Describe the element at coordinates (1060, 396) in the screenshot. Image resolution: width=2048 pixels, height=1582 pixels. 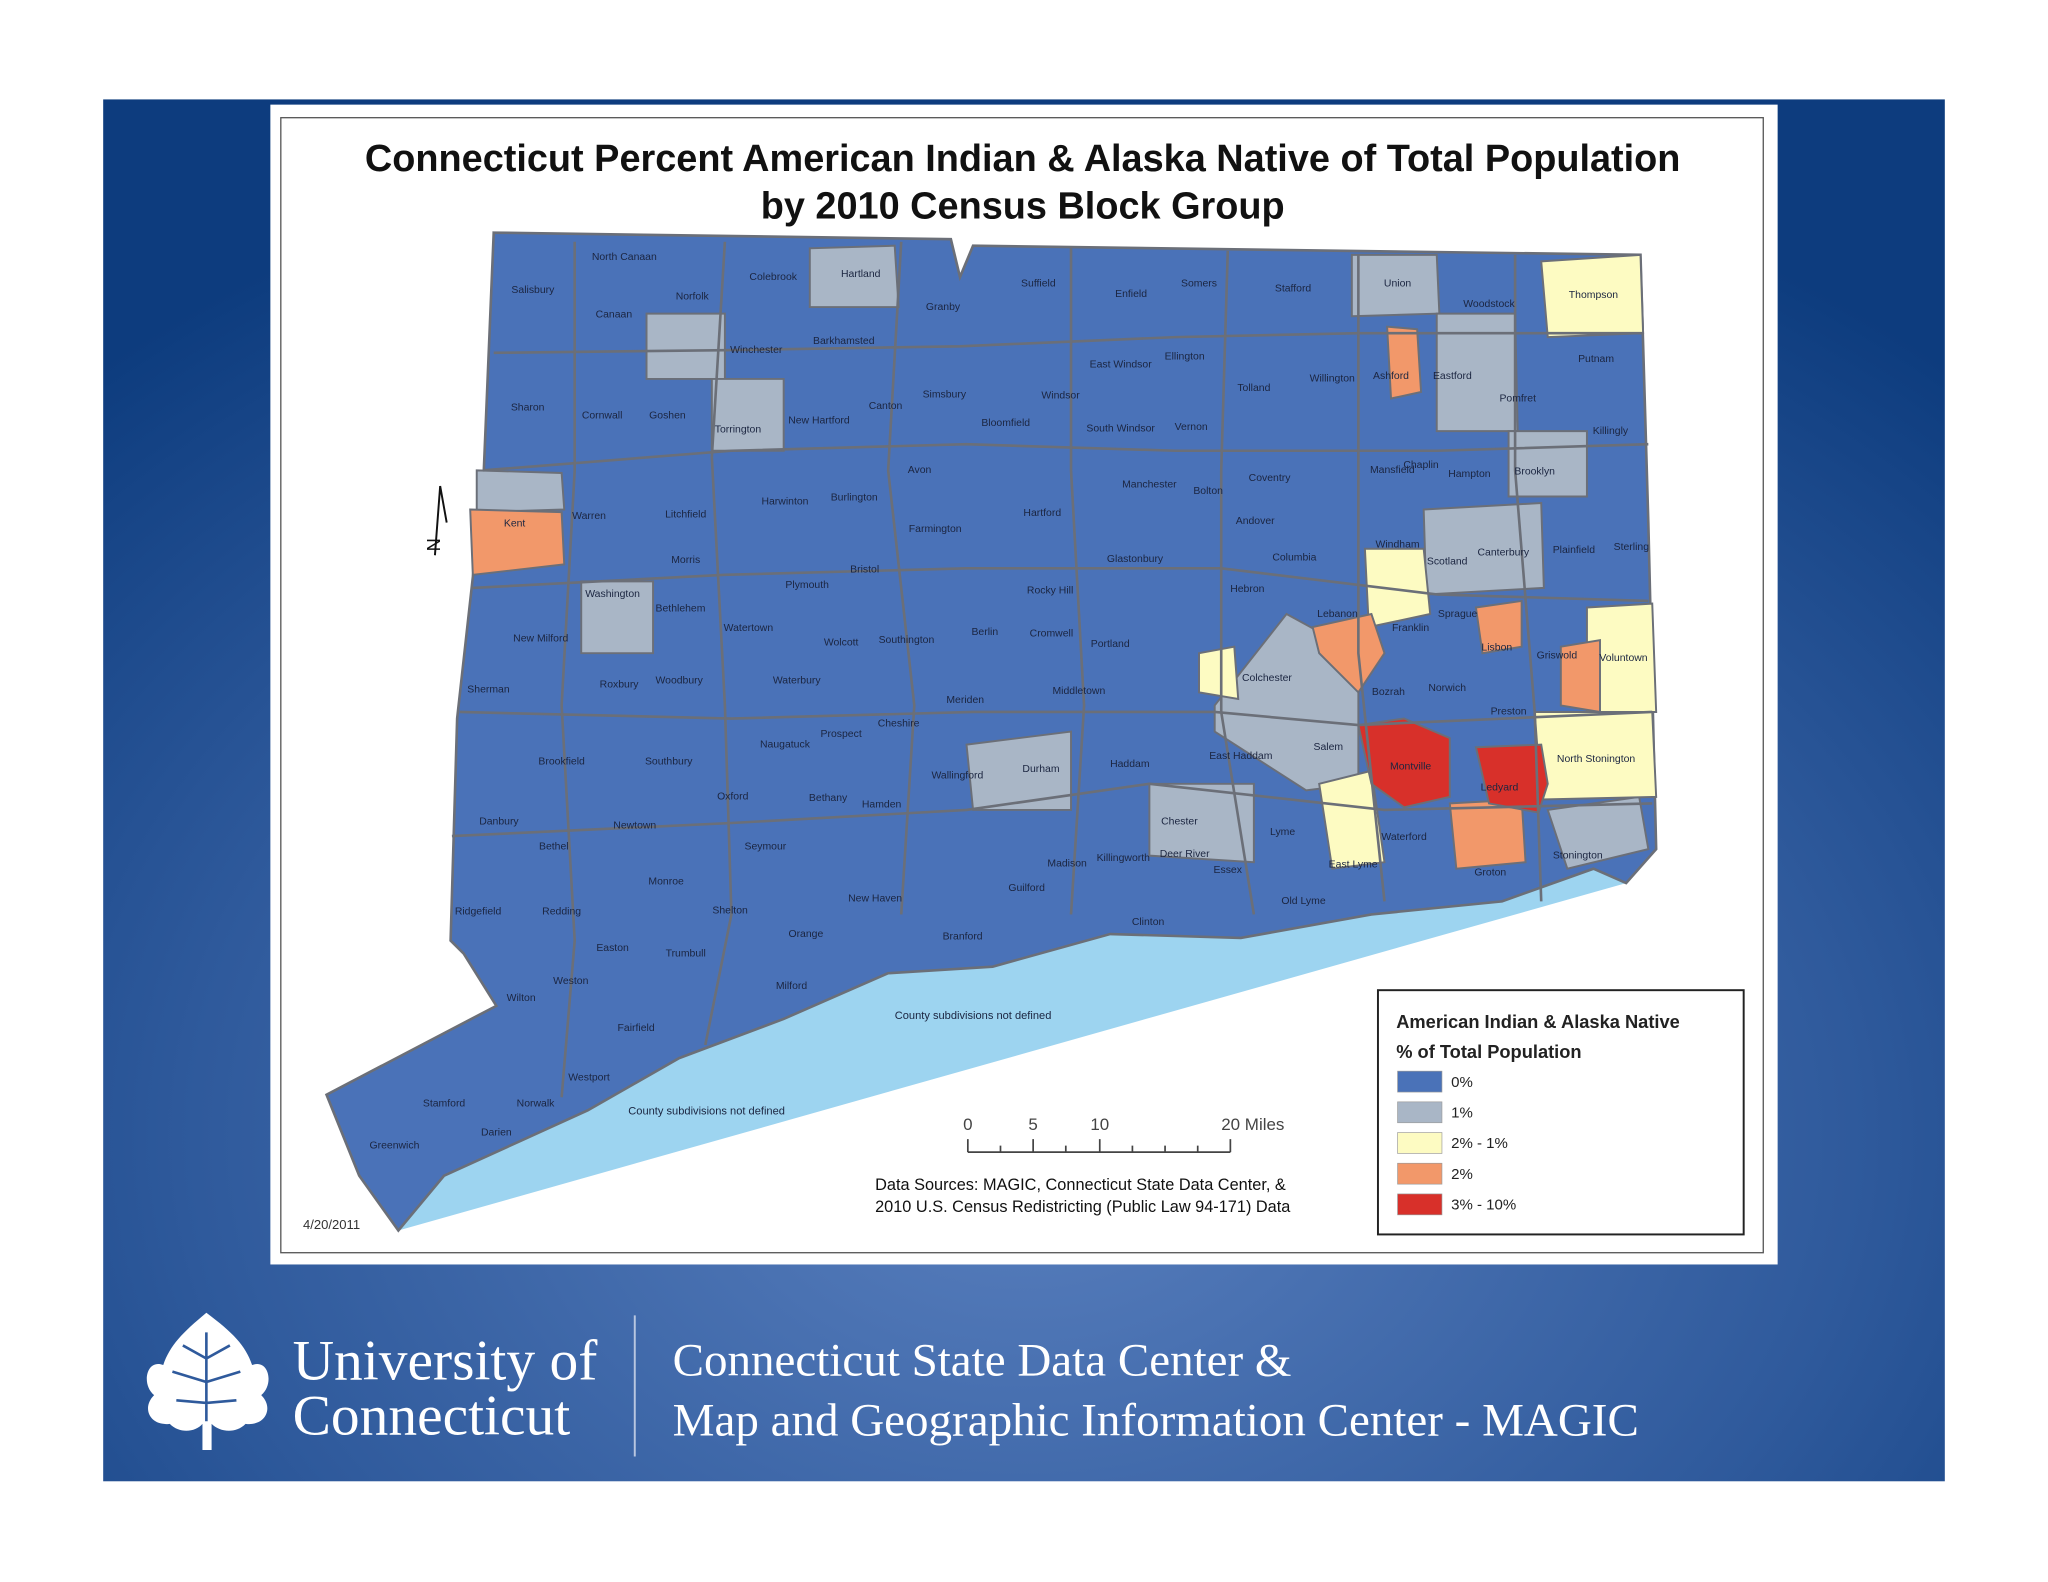
I see `town-label: Windsor` at that location.